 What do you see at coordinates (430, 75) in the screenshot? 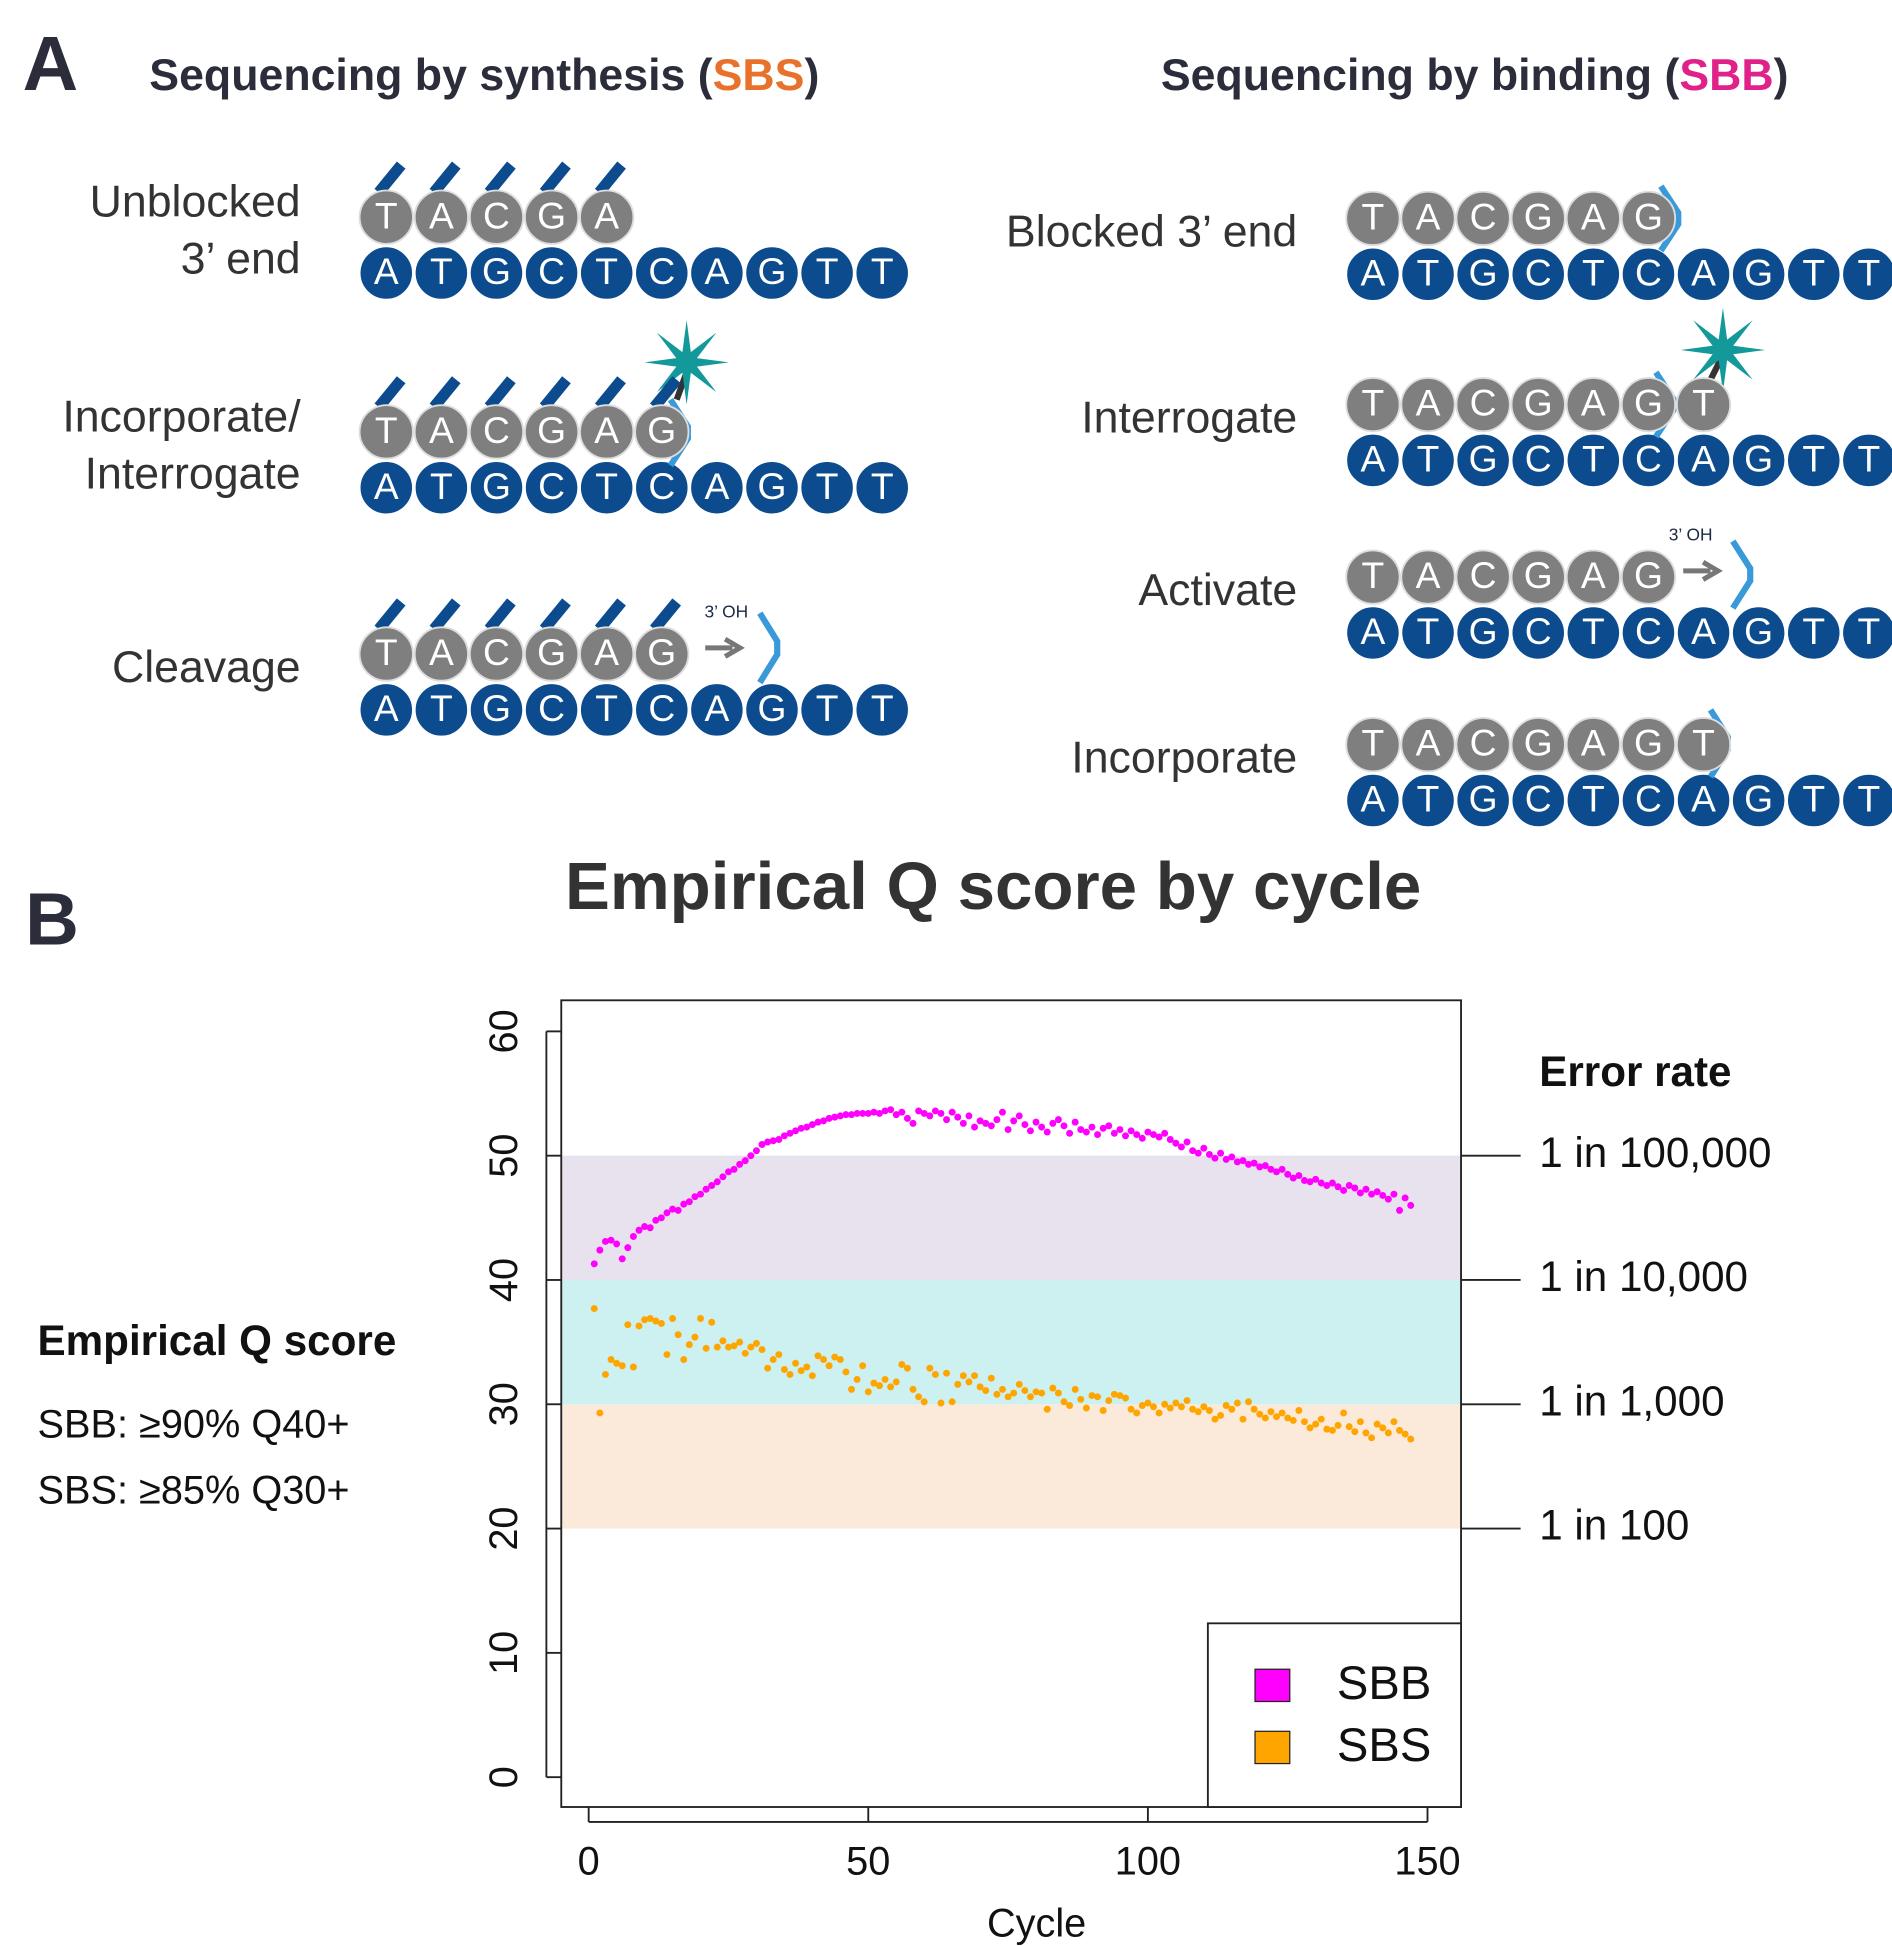
I see `heading-text: Sequencing by synthesis (` at bounding box center [430, 75].